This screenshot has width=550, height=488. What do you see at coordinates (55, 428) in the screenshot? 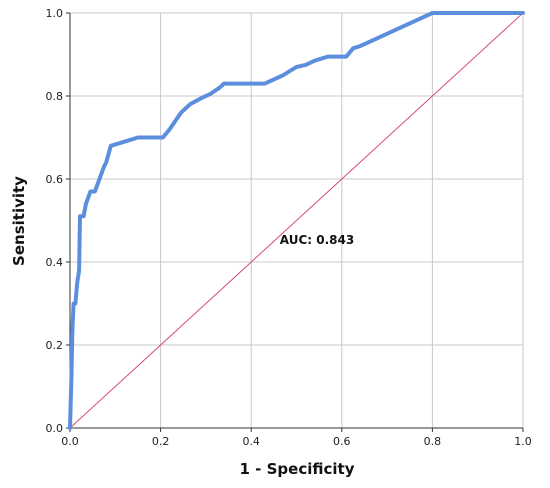
I see `y-tick-label: 0.0` at bounding box center [55, 428].